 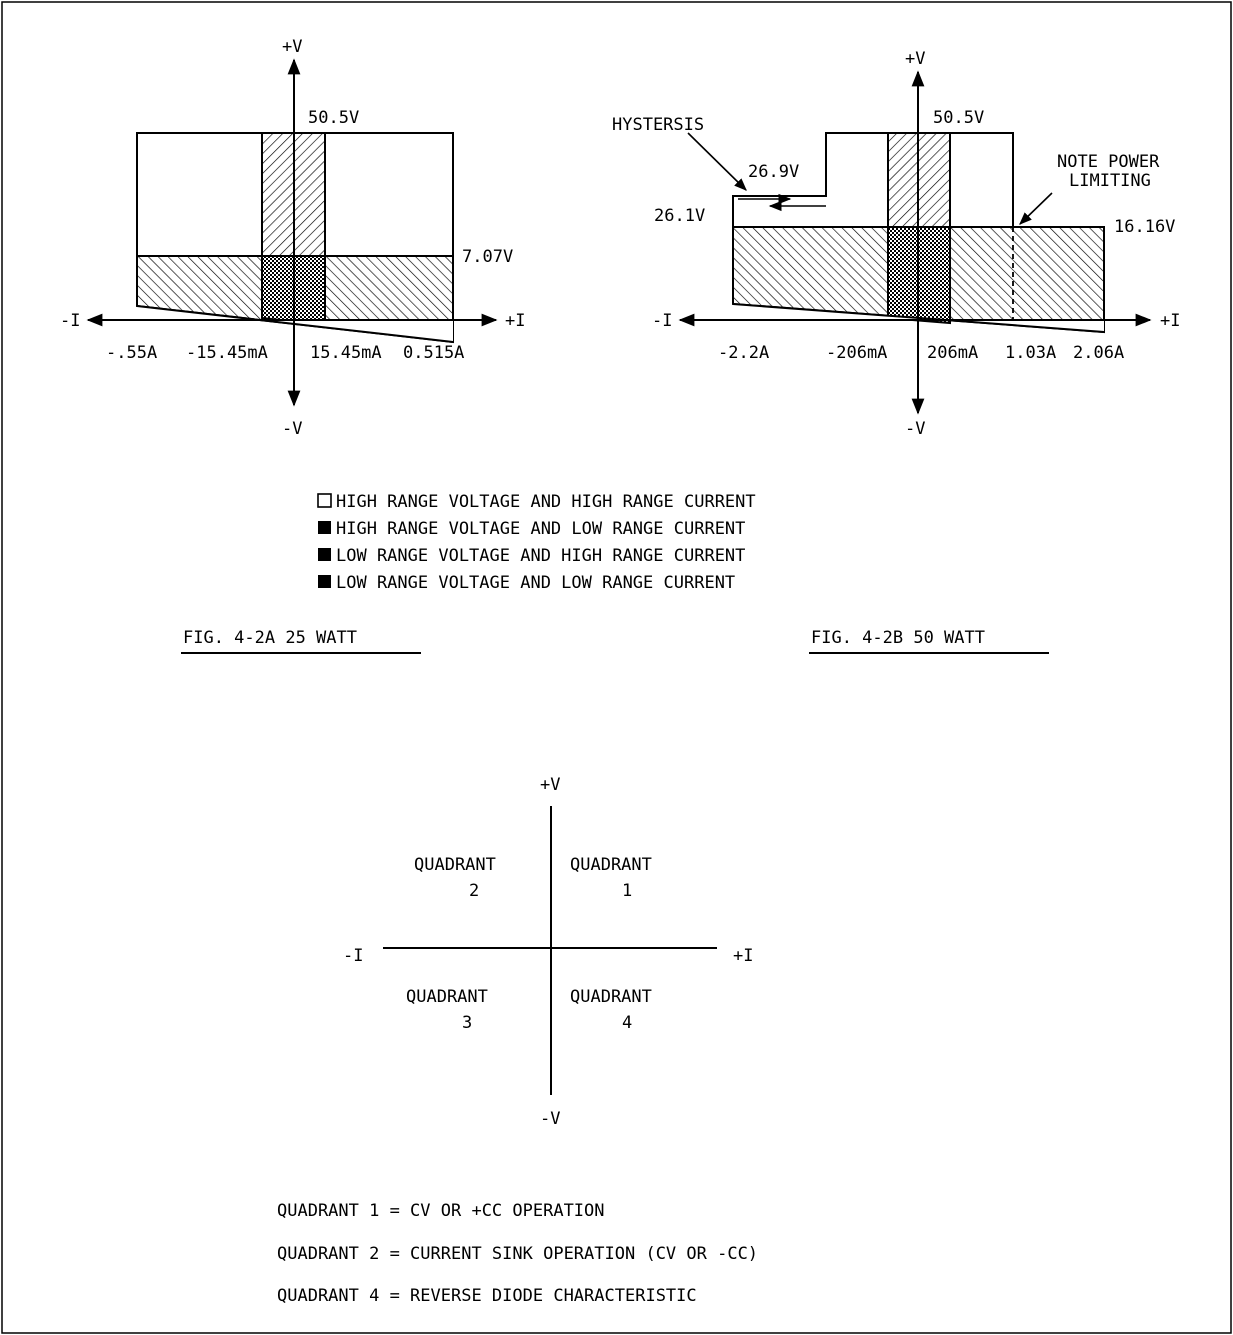 What do you see at coordinates (353, 956) in the screenshot?
I see `quadrant-ni-label: -I` at bounding box center [353, 956].